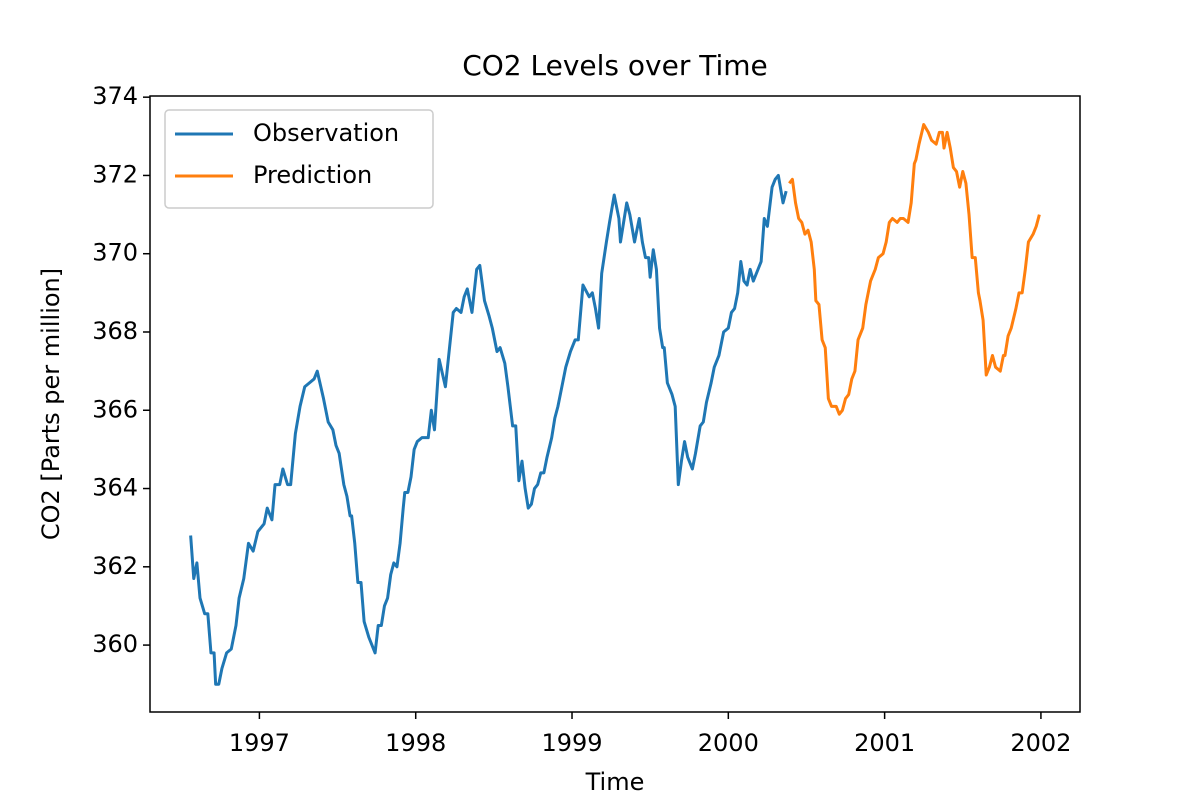 The height and width of the screenshot is (800, 1200). What do you see at coordinates (914, 269) in the screenshot?
I see `data-line` at bounding box center [914, 269].